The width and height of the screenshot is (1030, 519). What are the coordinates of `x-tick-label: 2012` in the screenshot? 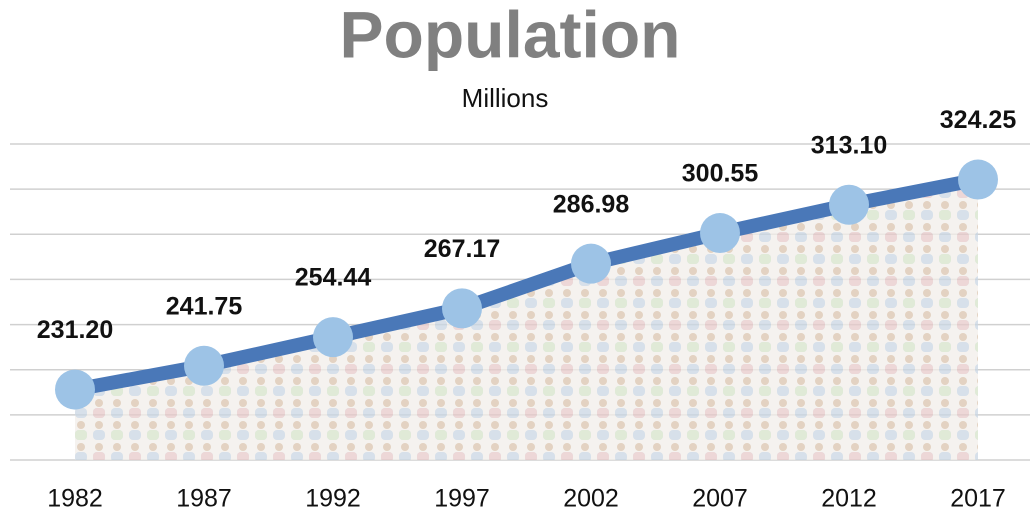 It's located at (849, 499).